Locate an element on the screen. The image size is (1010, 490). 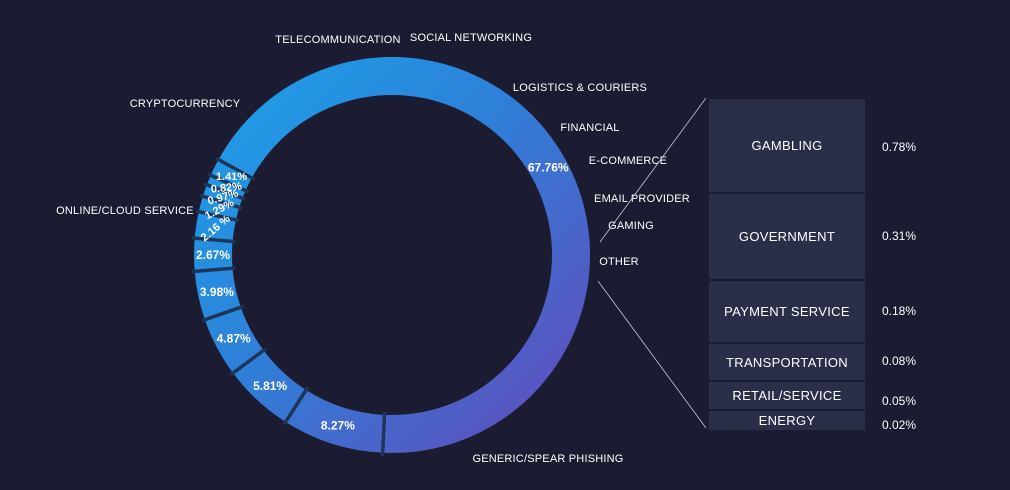
value-label-telecommunication: 4.87% is located at coordinates (234, 339).